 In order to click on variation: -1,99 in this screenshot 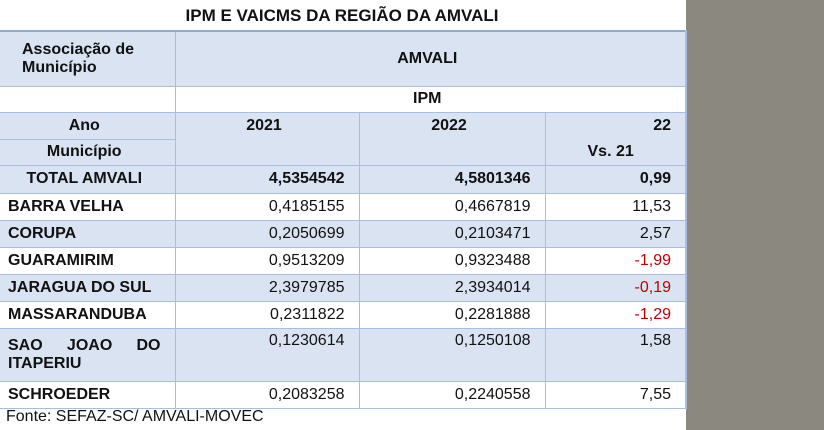, I will do `click(616, 261)`.